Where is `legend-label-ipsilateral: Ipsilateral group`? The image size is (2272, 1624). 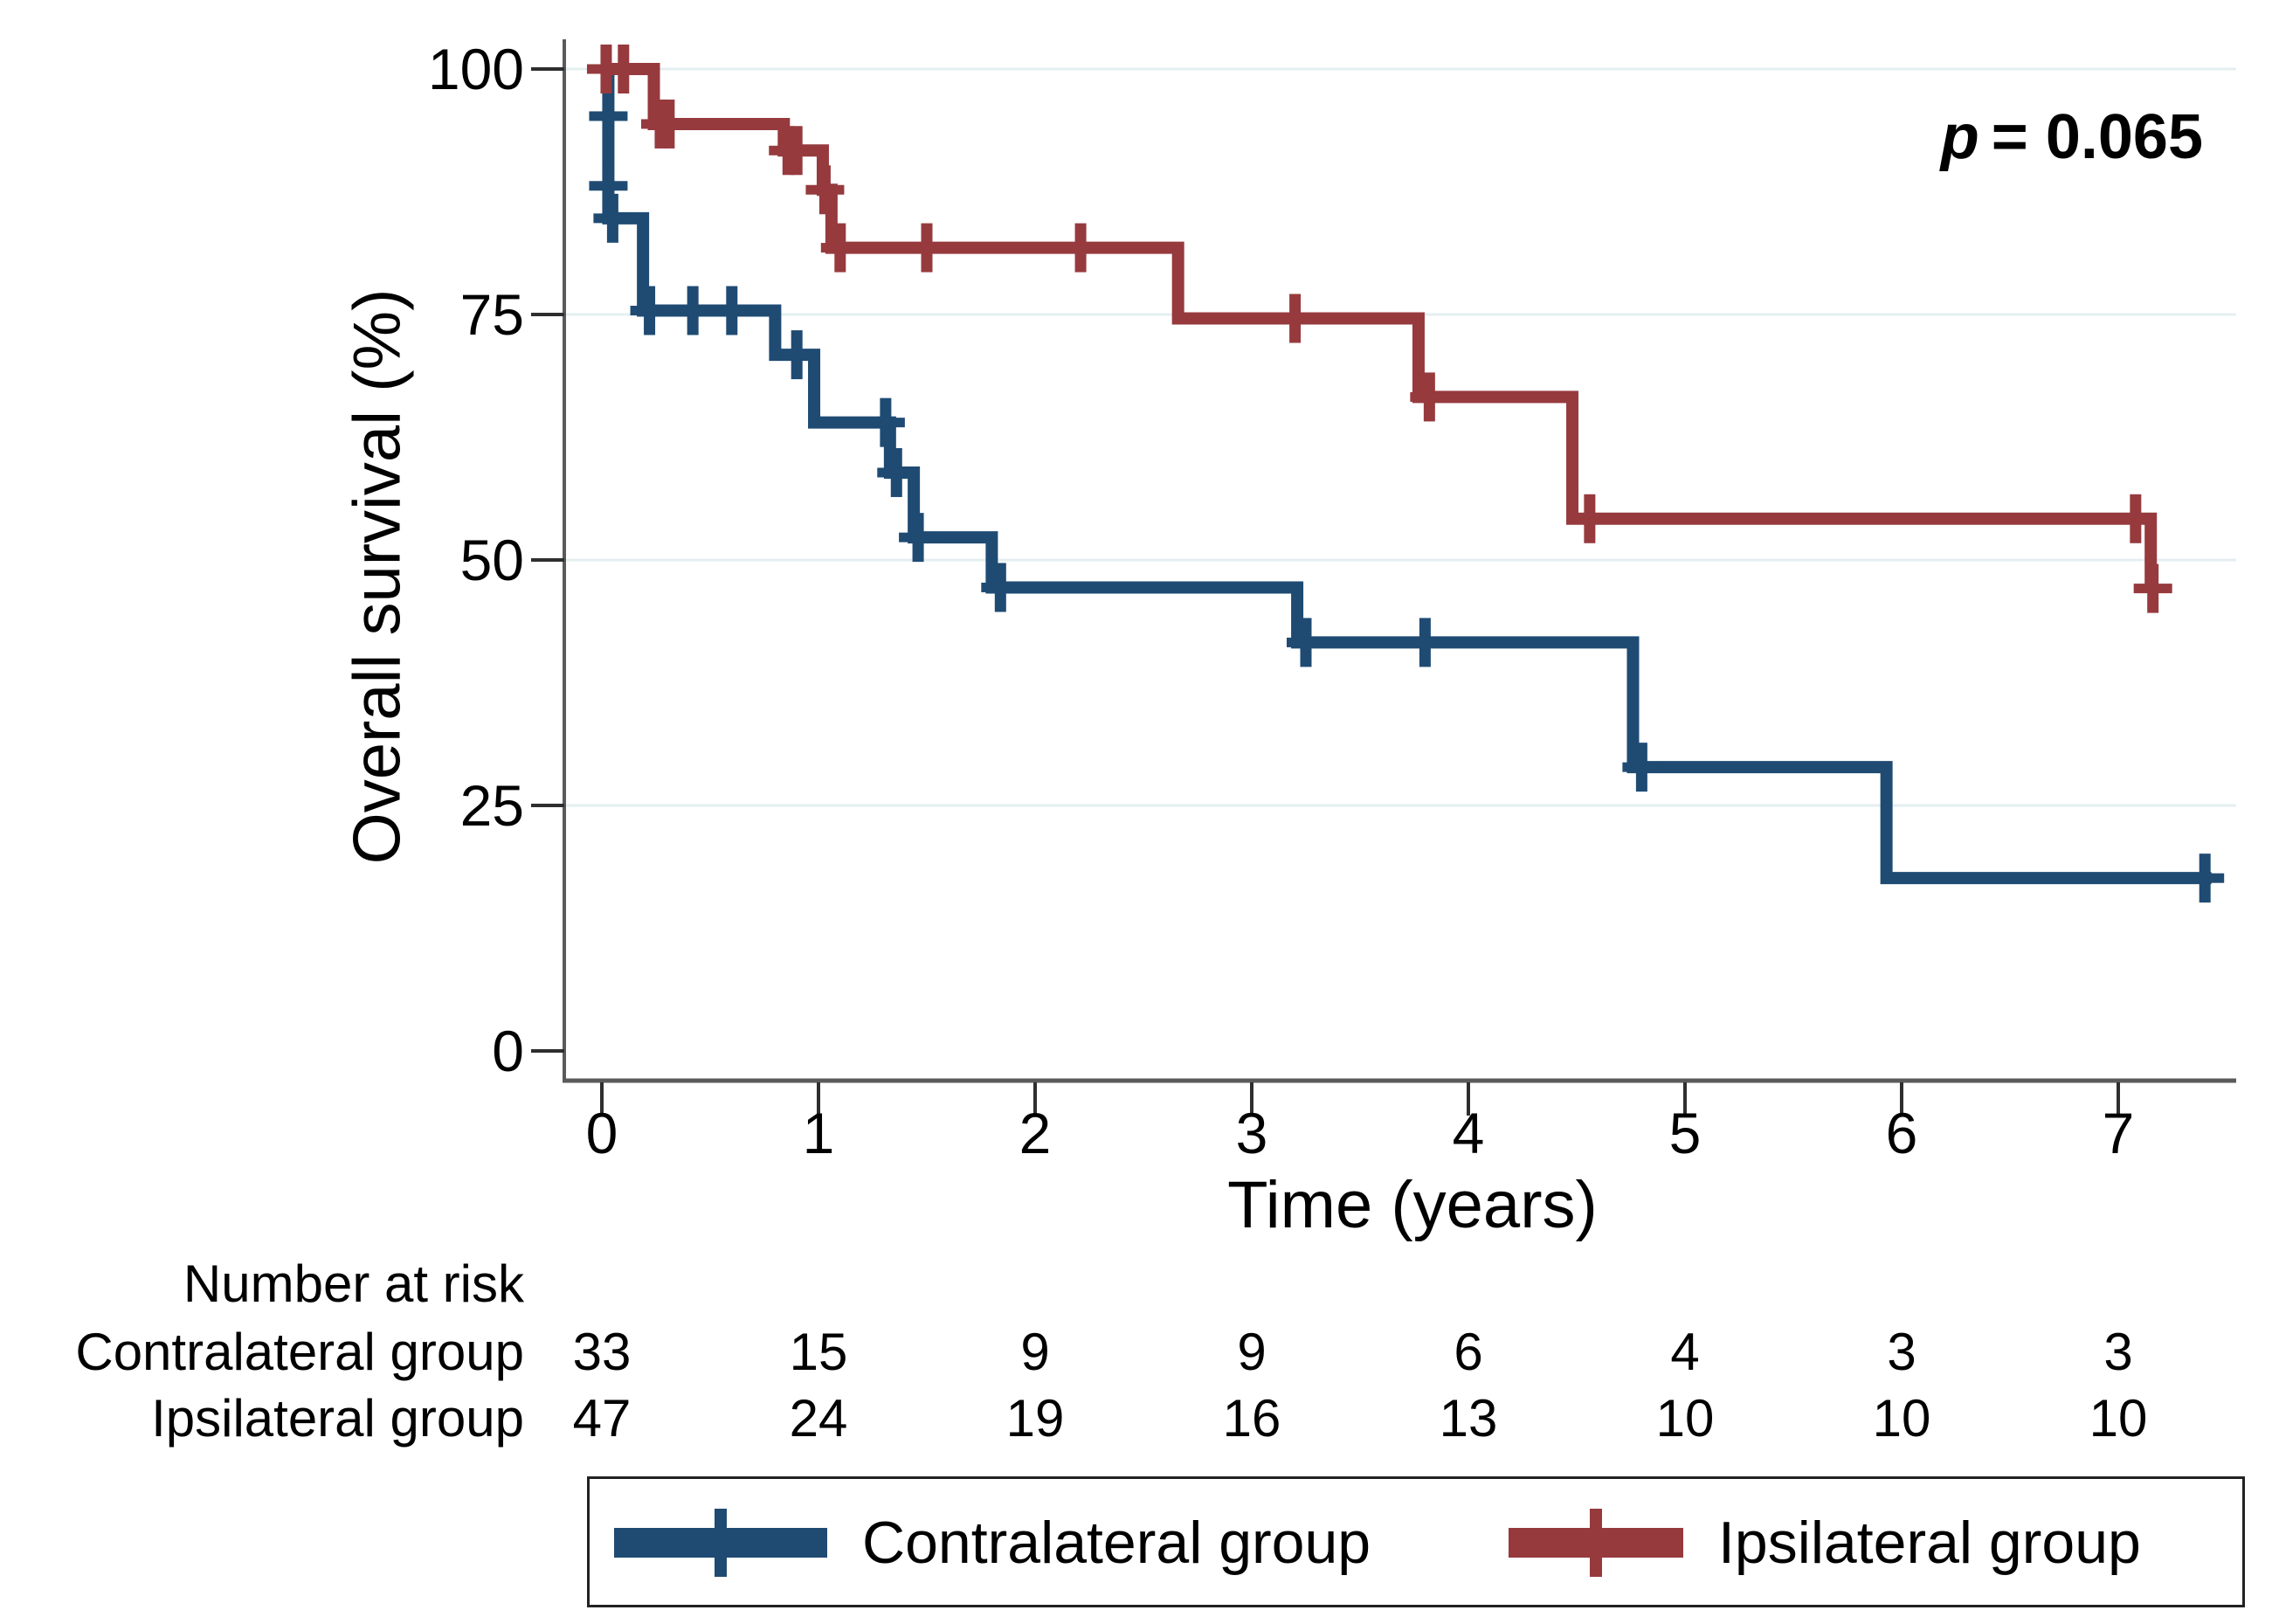 legend-label-ipsilateral: Ipsilateral group is located at coordinates (1929, 1543).